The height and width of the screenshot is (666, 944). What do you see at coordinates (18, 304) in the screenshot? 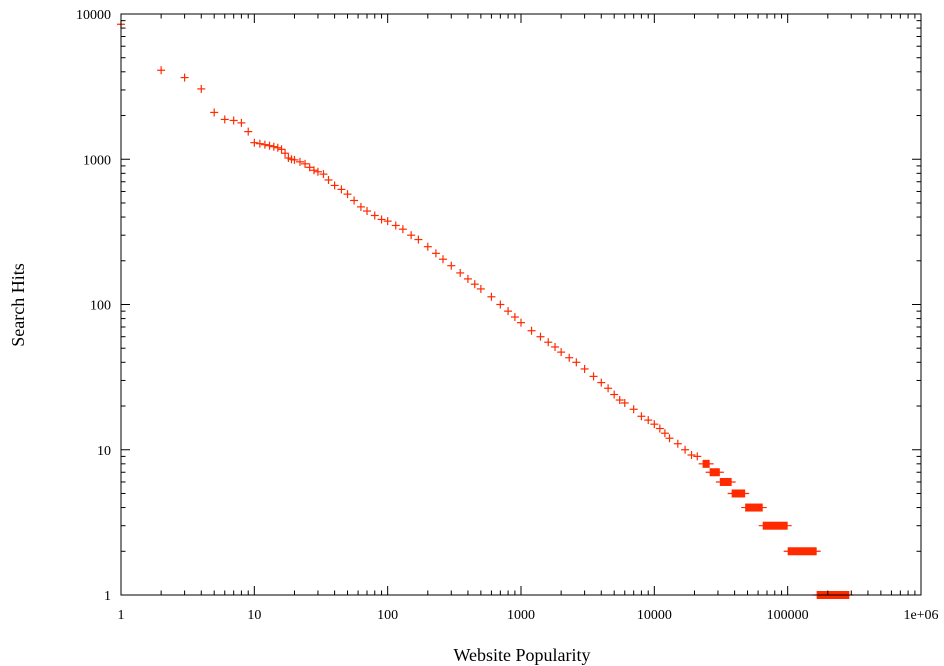
I see `y-axis-title: Search Hits` at bounding box center [18, 304].